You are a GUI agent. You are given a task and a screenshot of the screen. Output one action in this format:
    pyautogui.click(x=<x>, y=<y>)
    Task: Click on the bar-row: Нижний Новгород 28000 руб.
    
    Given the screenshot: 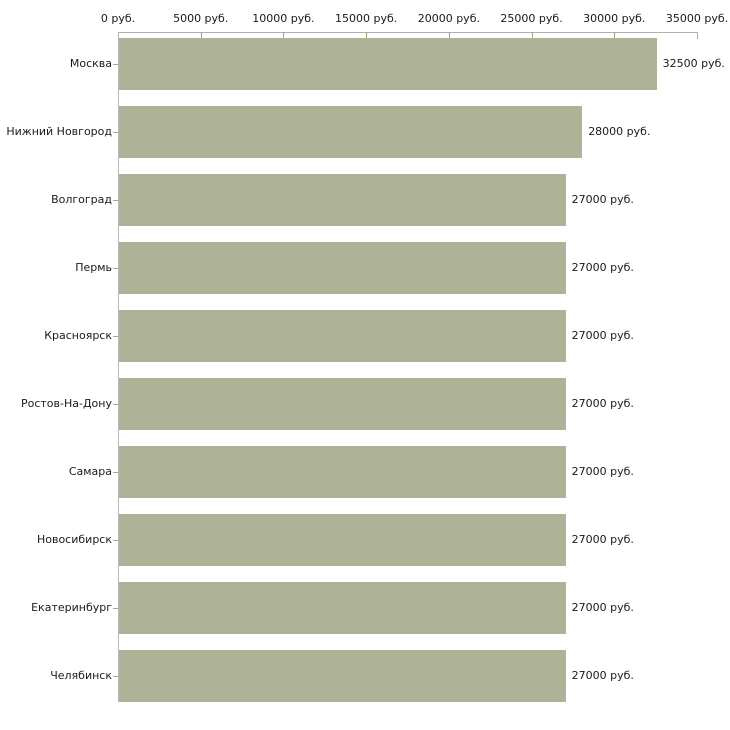 What is the action you would take?
    pyautogui.click(x=365, y=132)
    